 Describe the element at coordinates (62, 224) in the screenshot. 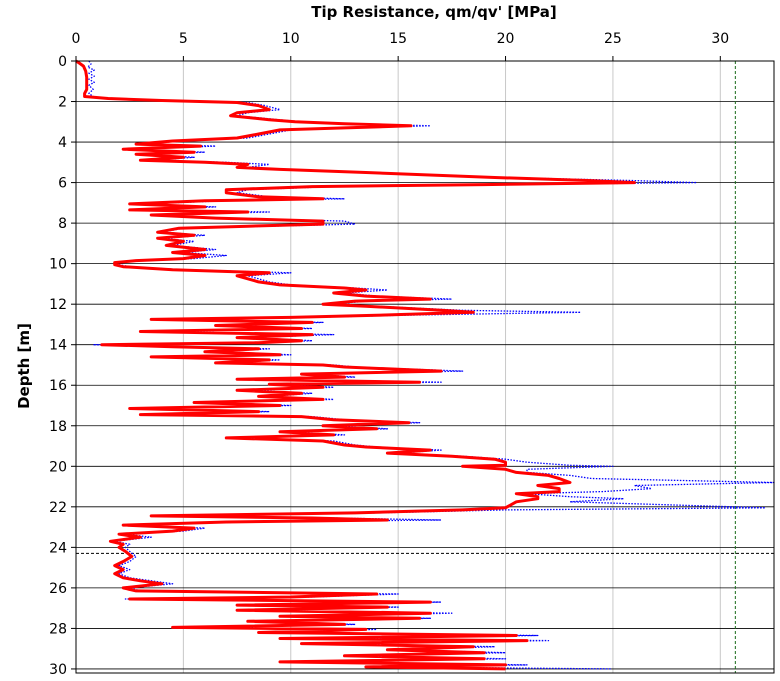

I see `y-tick-label: 8` at that location.